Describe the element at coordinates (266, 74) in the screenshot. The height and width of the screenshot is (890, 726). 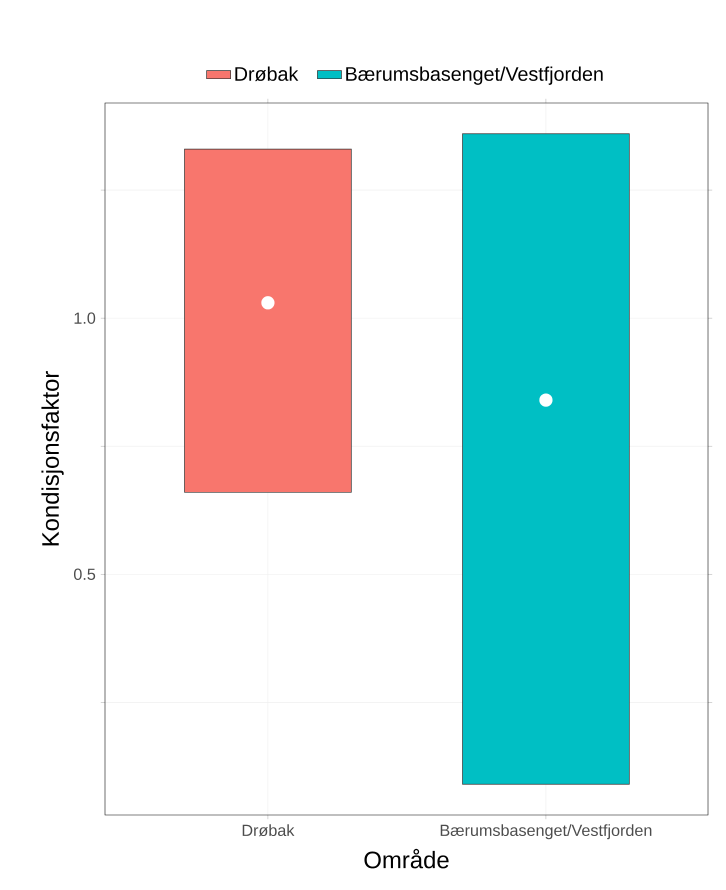
I see `legend-label: Drøbak` at that location.